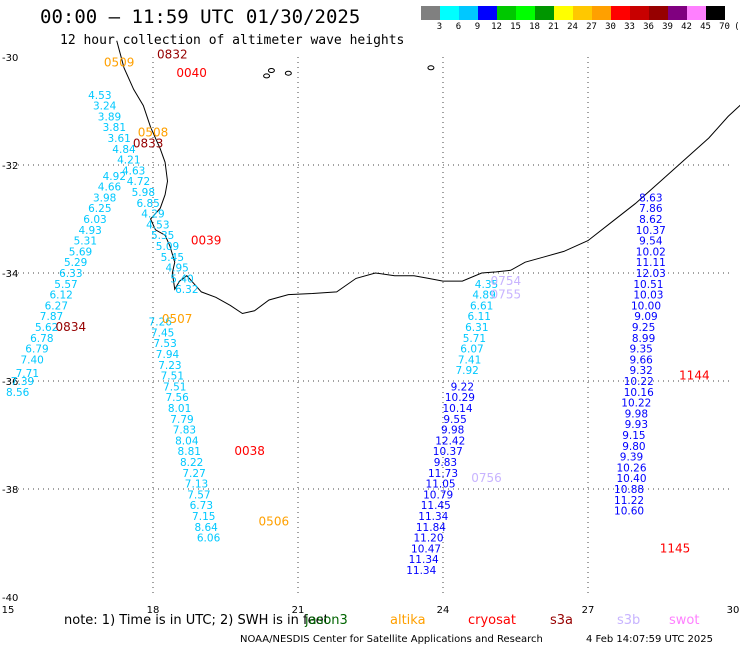  What do you see at coordinates (184, 431) in the screenshot?
I see `wave-height-label: 7.83` at bounding box center [184, 431].